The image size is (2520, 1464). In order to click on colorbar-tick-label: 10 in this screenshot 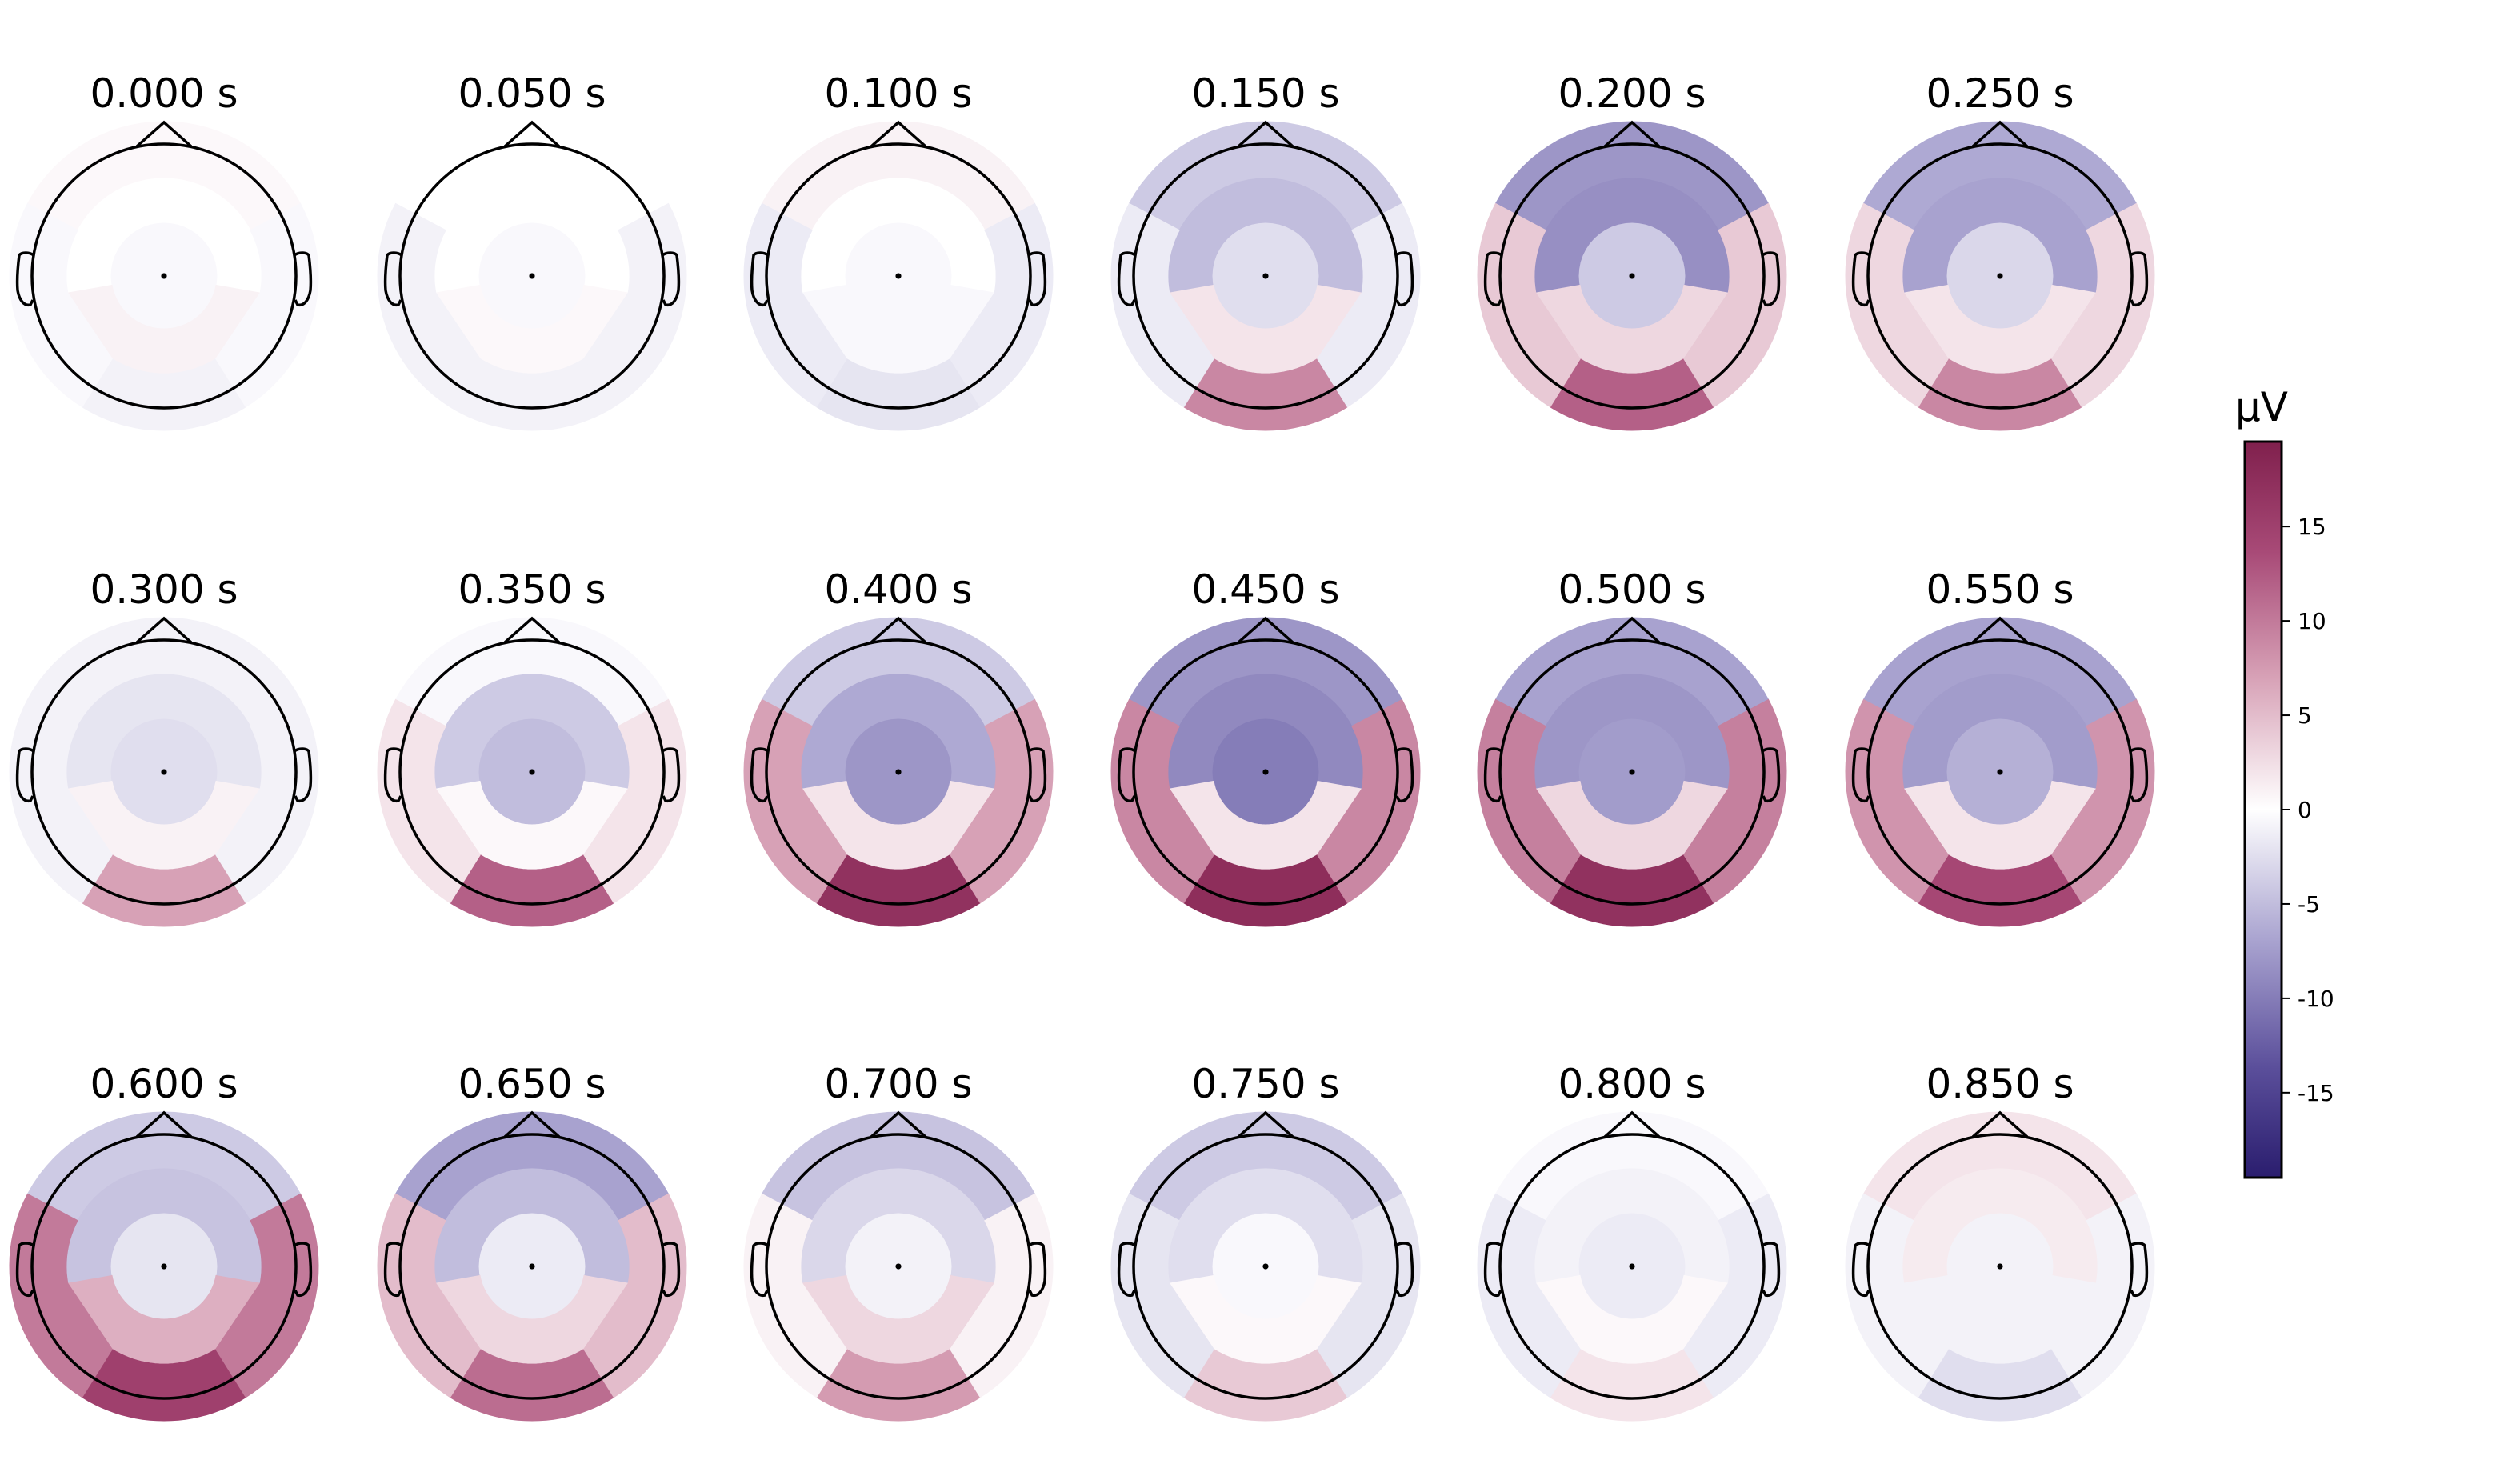, I will do `click(2312, 621)`.